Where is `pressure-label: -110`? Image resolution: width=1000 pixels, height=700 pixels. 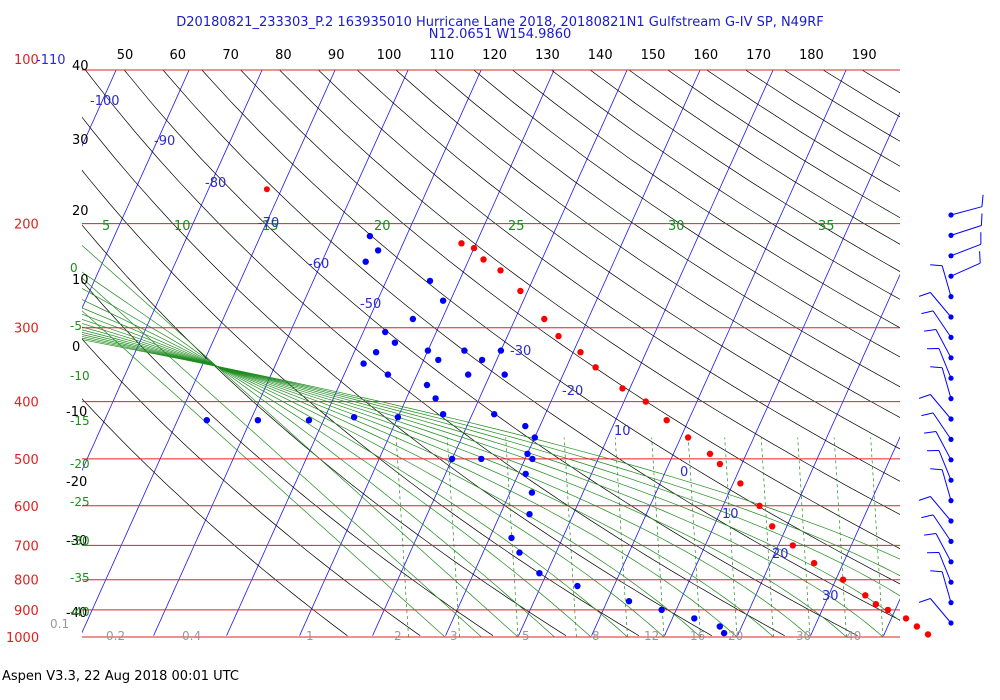 pressure-label: -110 is located at coordinates (51, 60).